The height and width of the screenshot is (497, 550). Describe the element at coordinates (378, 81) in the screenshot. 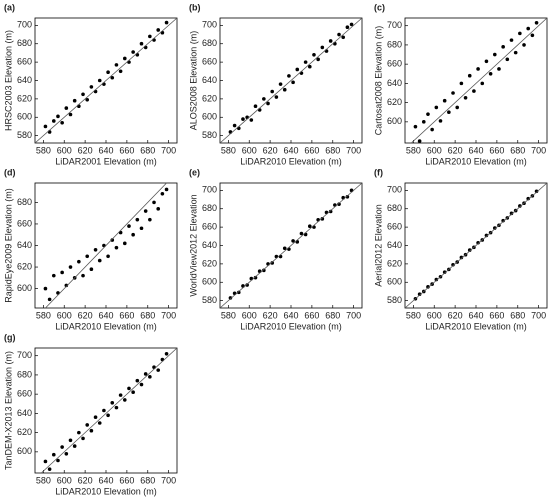

I see `y-axis-label: Cartosat2008 Elevation (m)` at that location.